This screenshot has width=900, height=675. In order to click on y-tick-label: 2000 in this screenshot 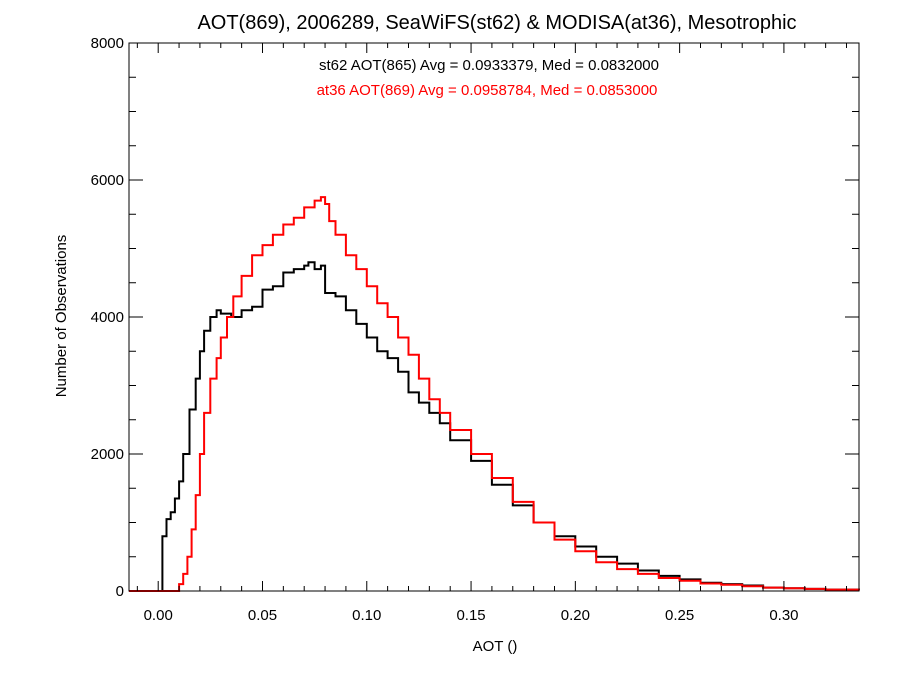, I will do `click(107, 454)`.